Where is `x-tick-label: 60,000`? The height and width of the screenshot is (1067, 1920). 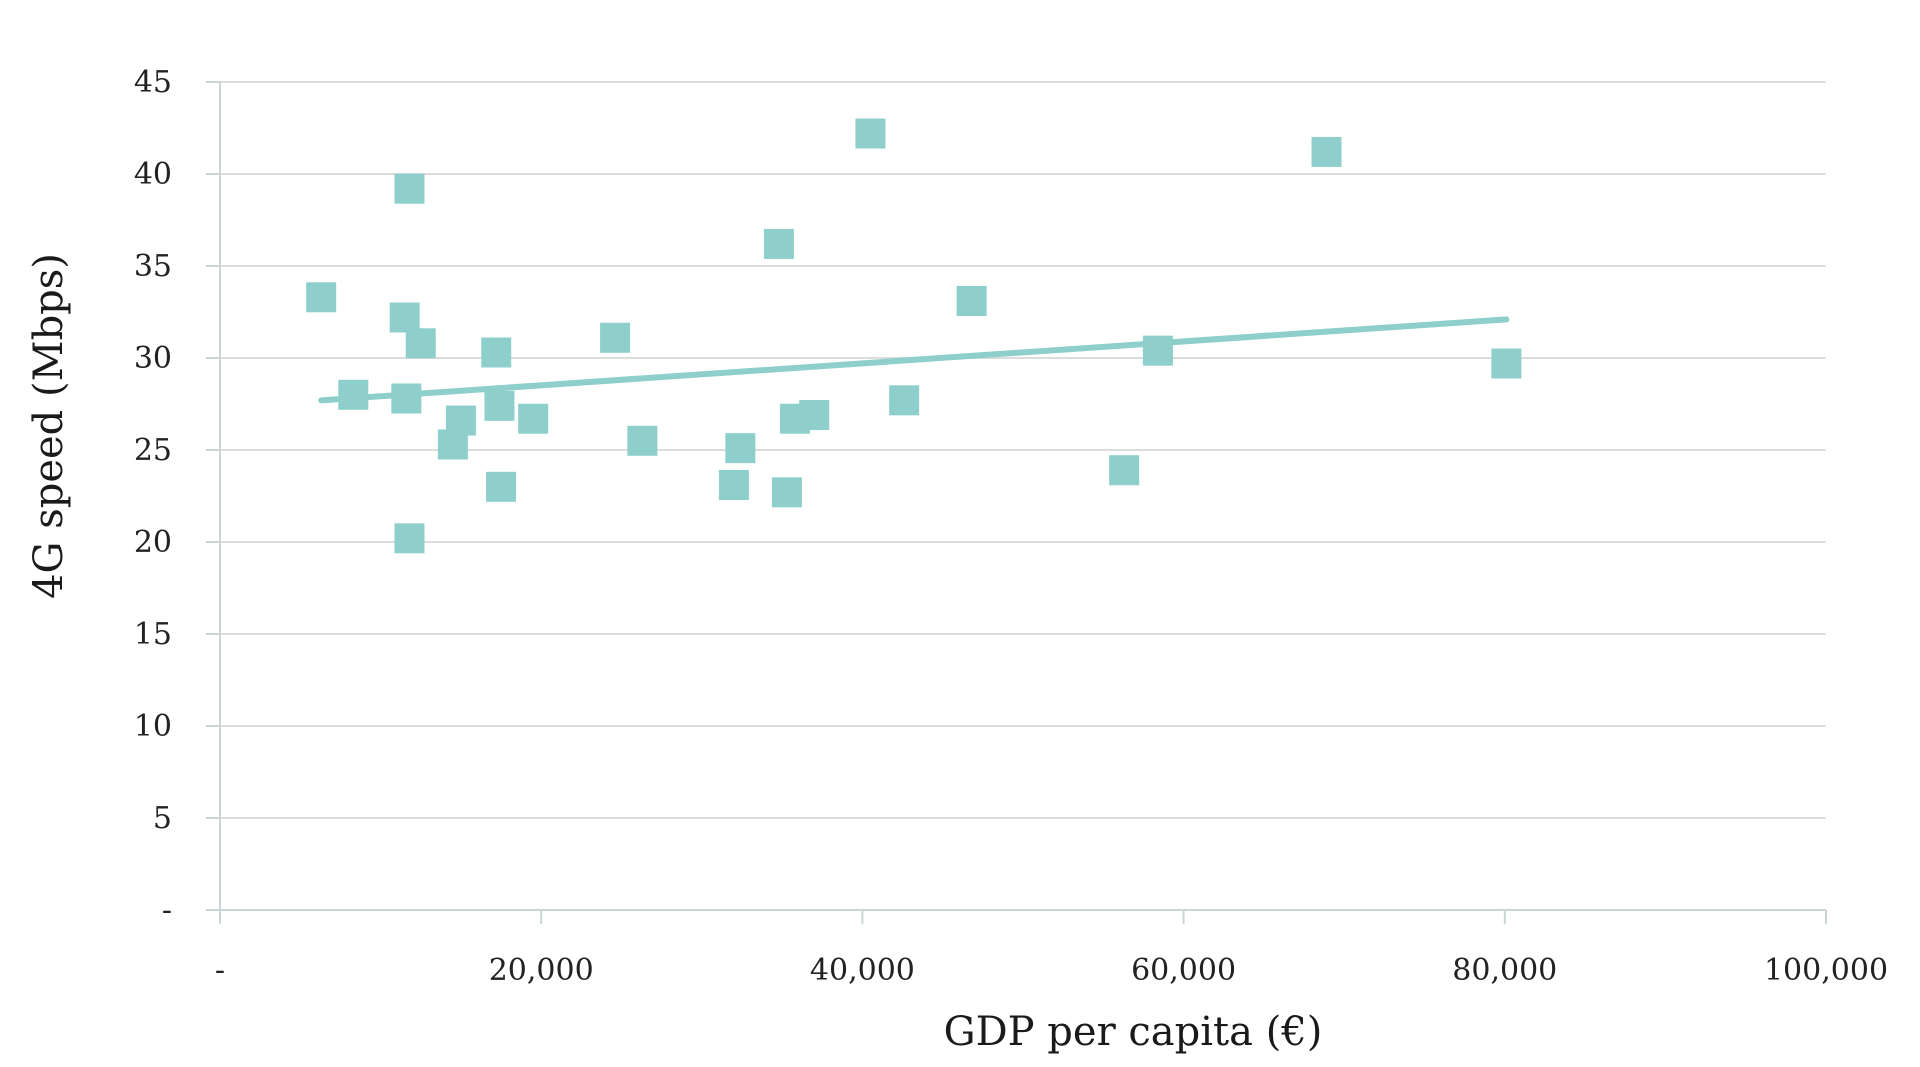 x-tick-label: 60,000 is located at coordinates (1183, 970).